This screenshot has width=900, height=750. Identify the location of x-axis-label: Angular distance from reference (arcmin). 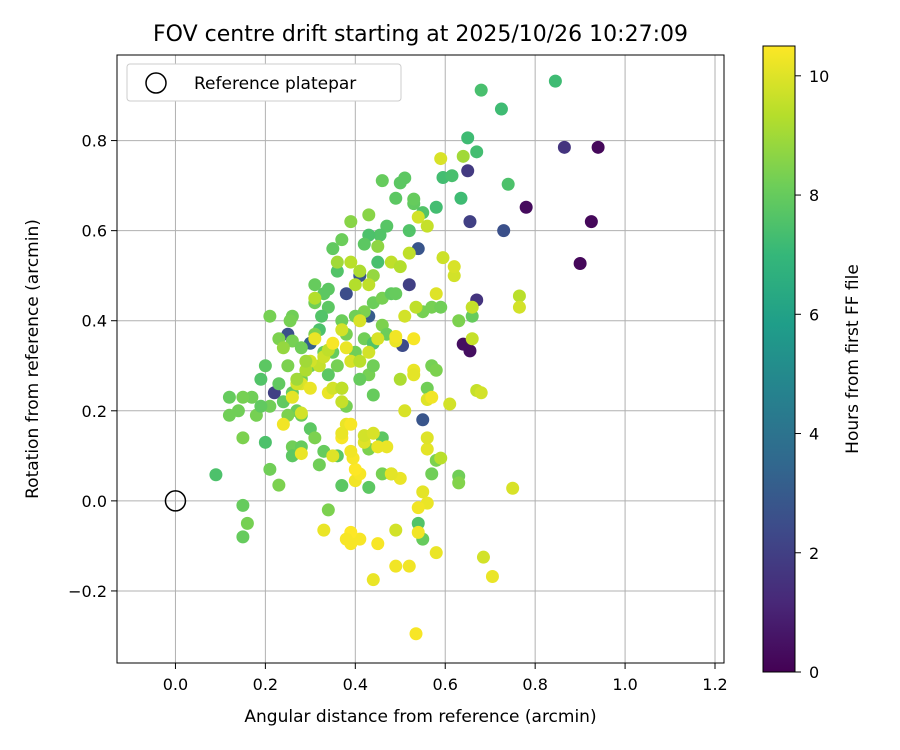
(420, 717).